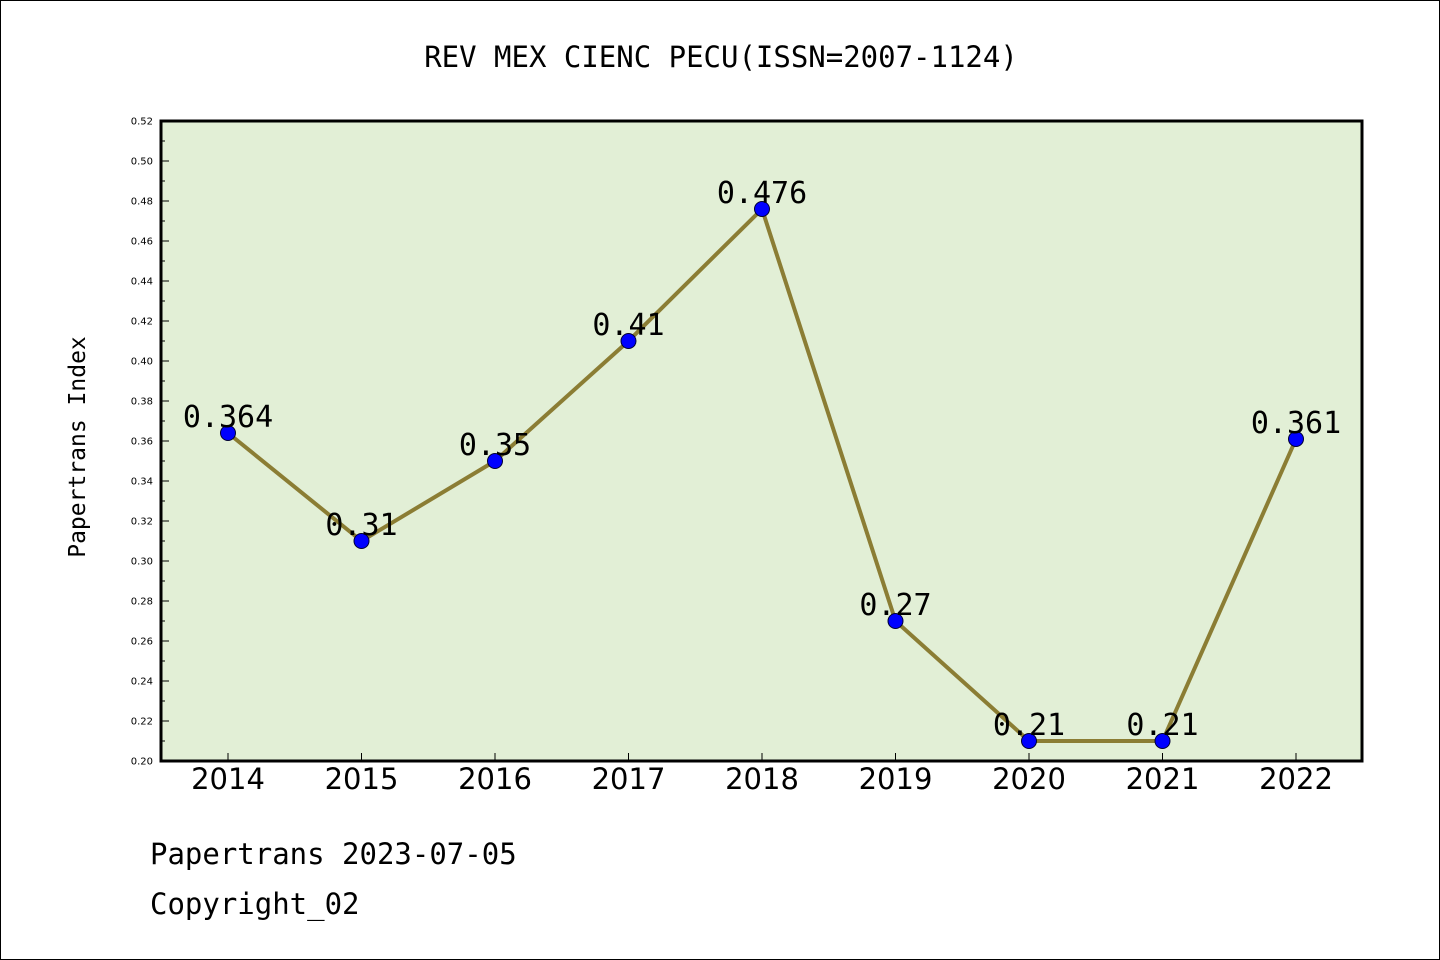 The height and width of the screenshot is (960, 1440). I want to click on x-tick-label: 2020, so click(1029, 779).